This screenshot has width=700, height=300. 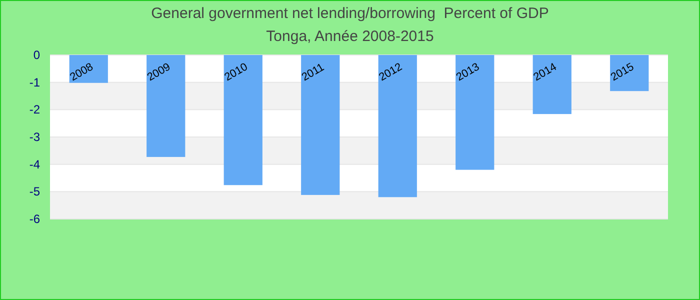 What do you see at coordinates (236, 72) in the screenshot?
I see `x-tick-label: 2010` at bounding box center [236, 72].